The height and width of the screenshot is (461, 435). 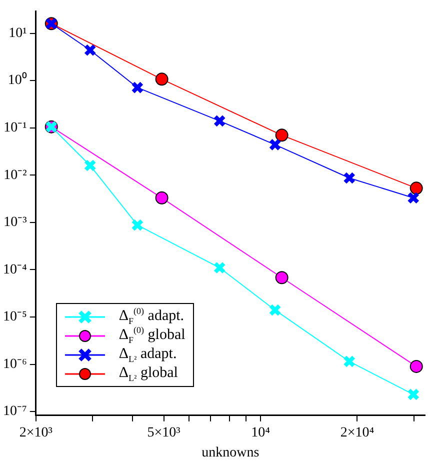 What do you see at coordinates (163, 432) in the screenshot?
I see `x-tick-label: 5×10³` at bounding box center [163, 432].